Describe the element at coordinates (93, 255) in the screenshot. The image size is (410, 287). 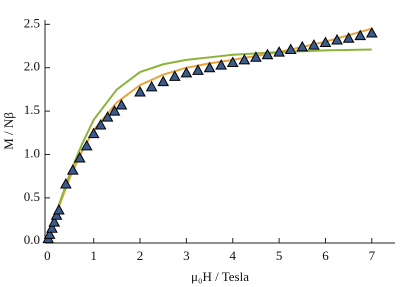
I see `x-tick-label: 1` at that location.